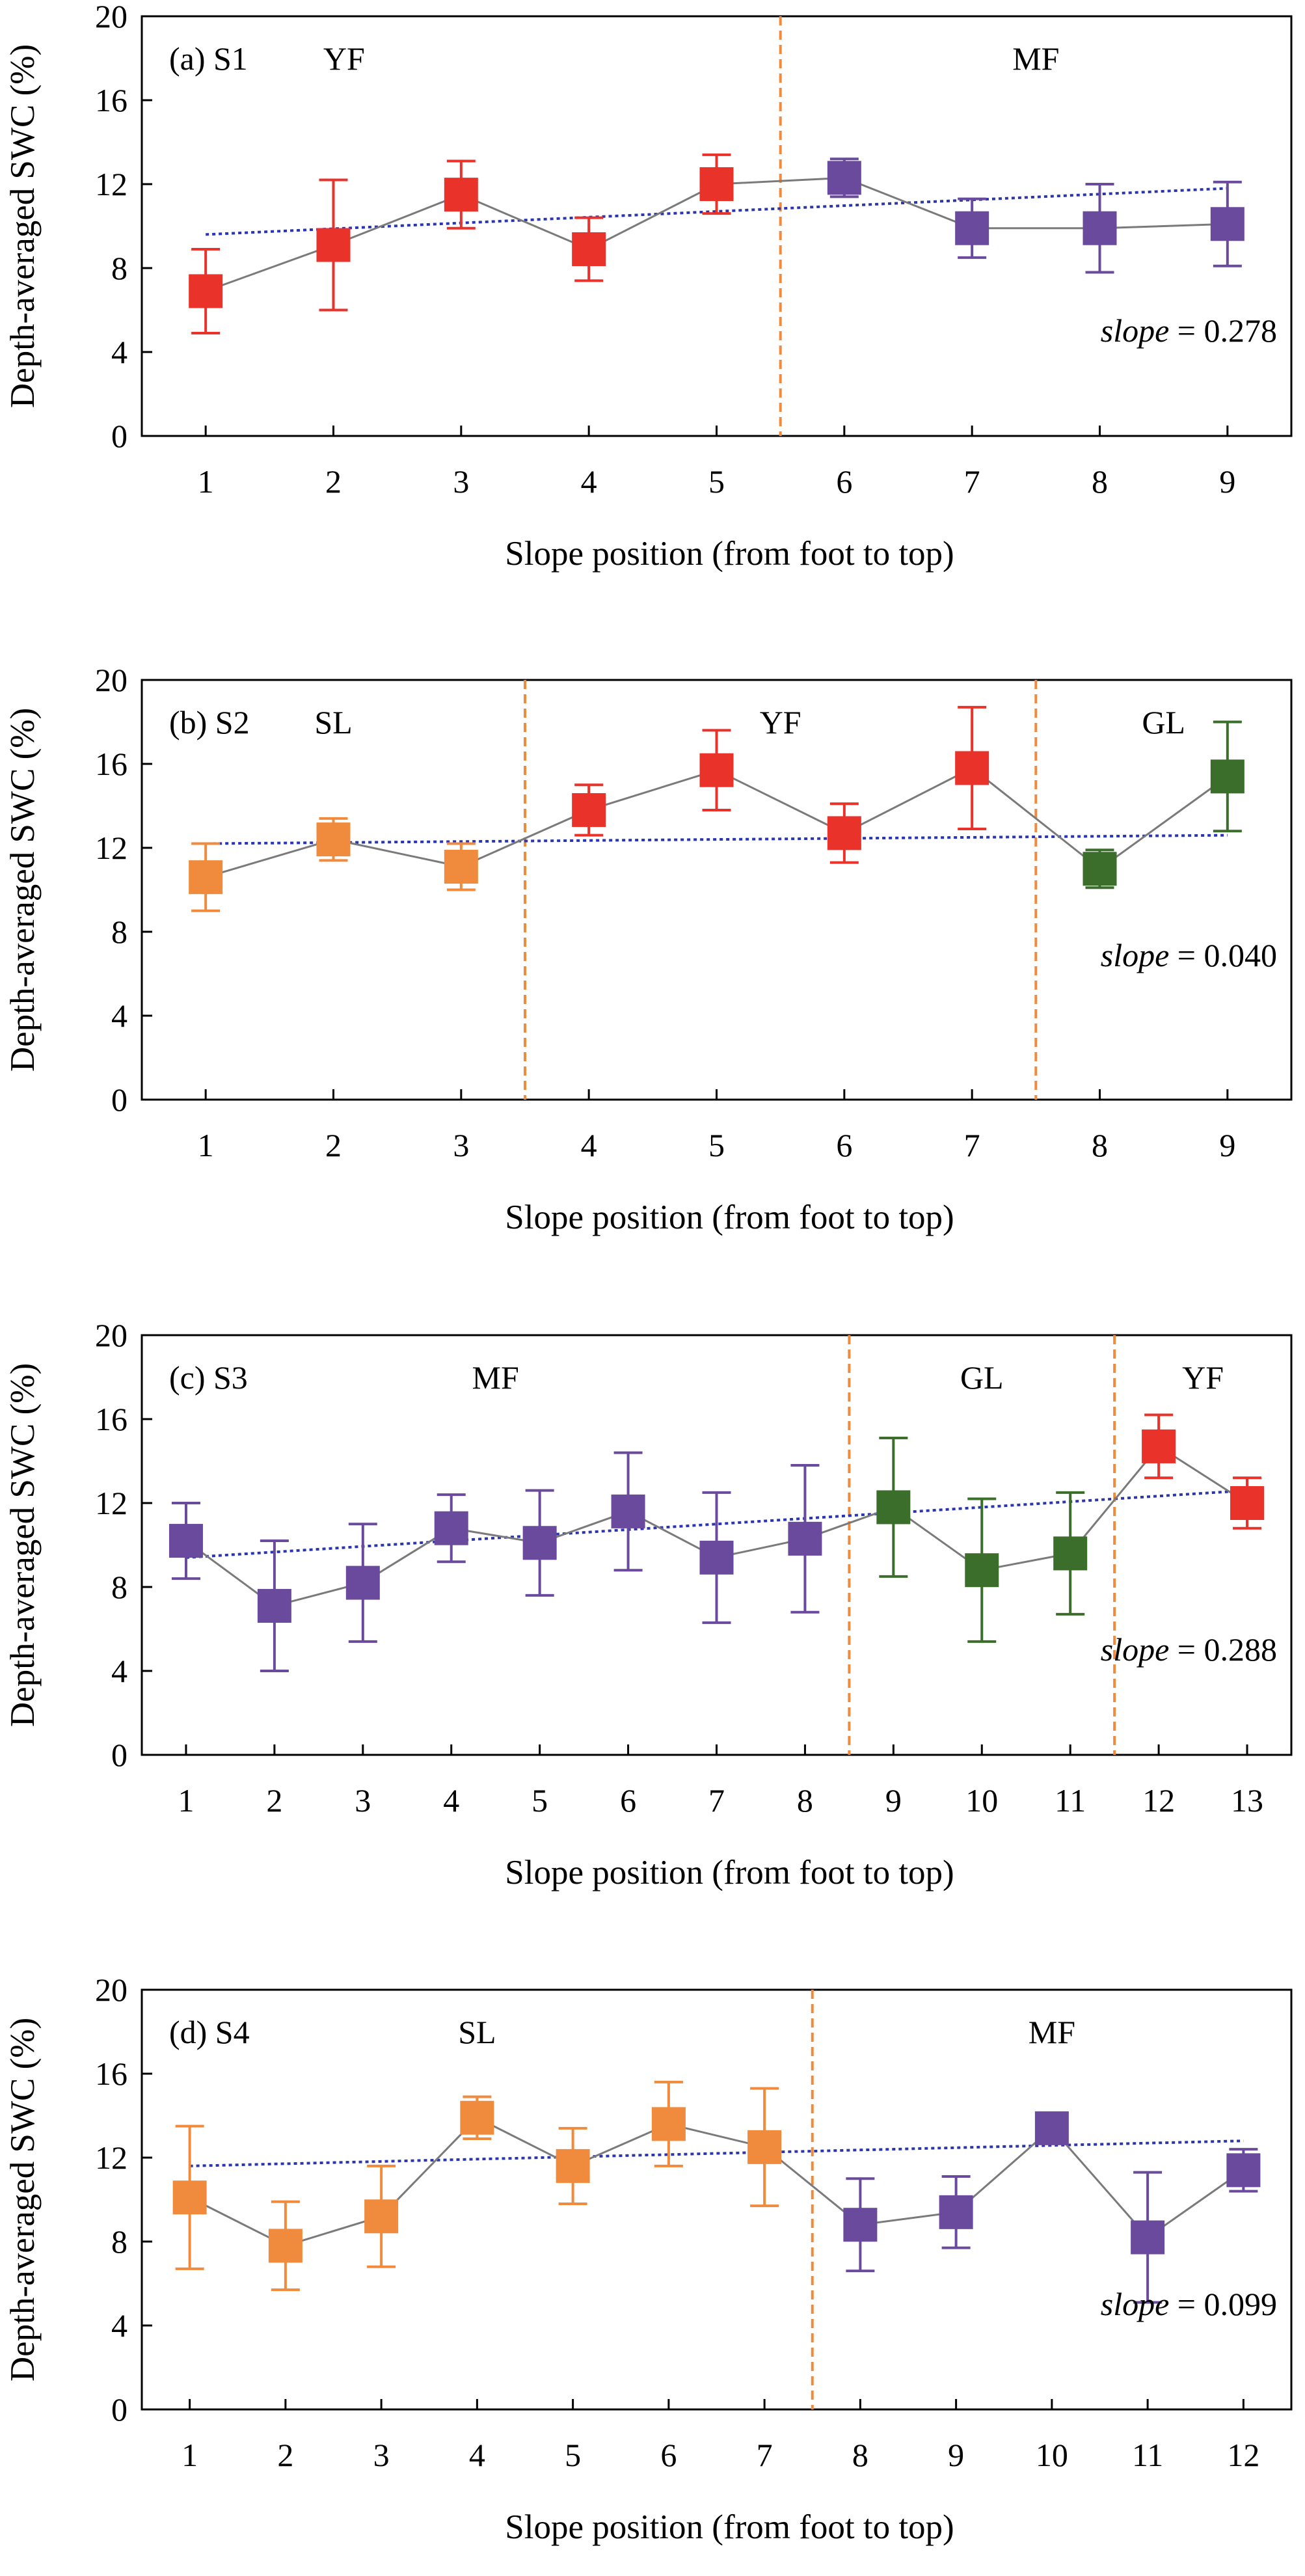  Describe the element at coordinates (1052, 2032) in the screenshot. I see `zone-label-mf: MF` at that location.